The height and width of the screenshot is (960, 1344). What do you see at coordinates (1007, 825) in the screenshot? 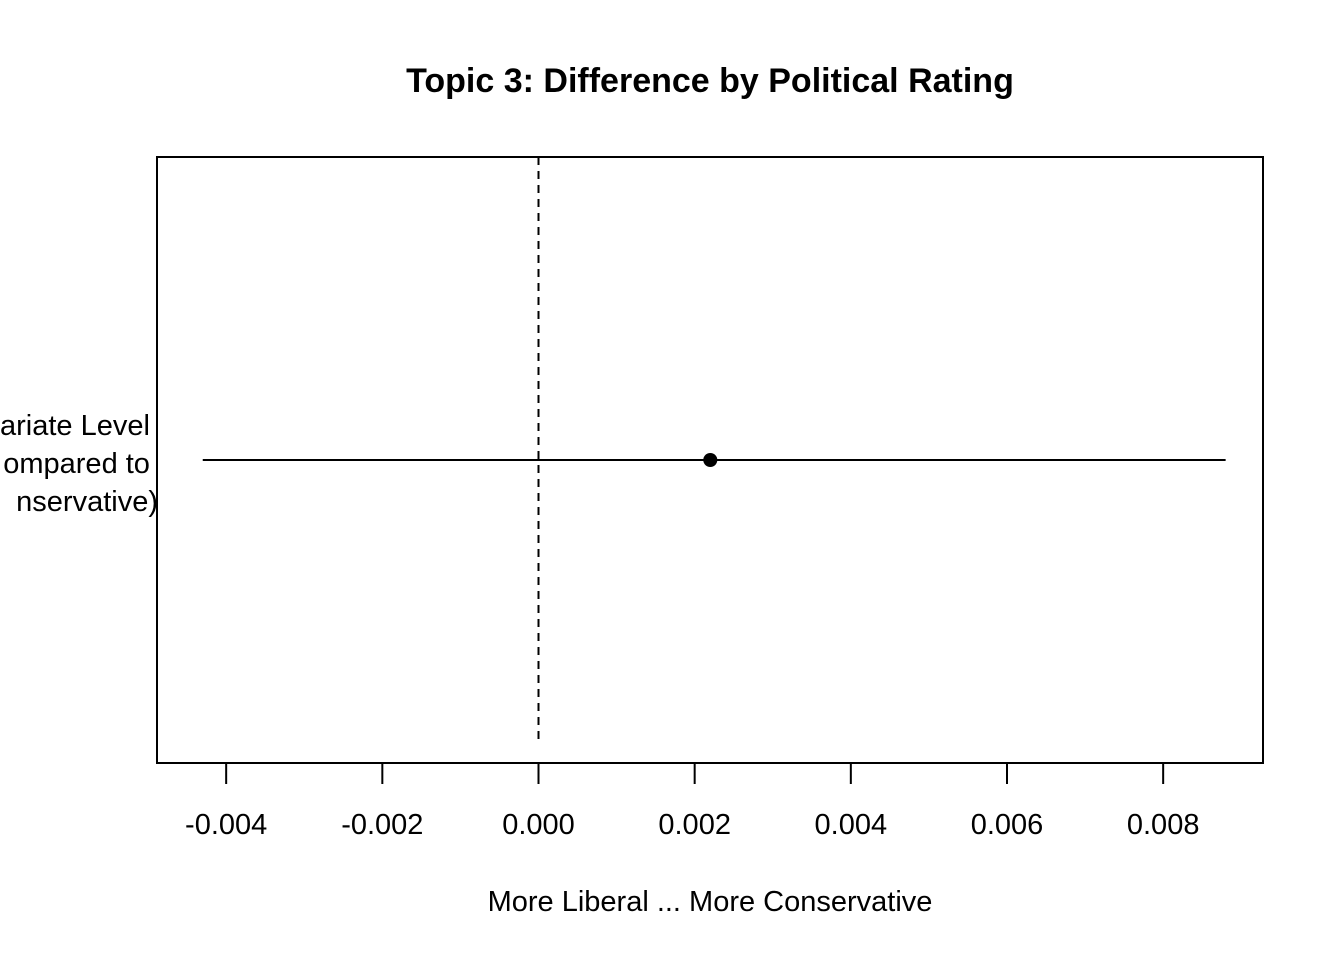
I see `x-tick-label: 0.006` at bounding box center [1007, 825].